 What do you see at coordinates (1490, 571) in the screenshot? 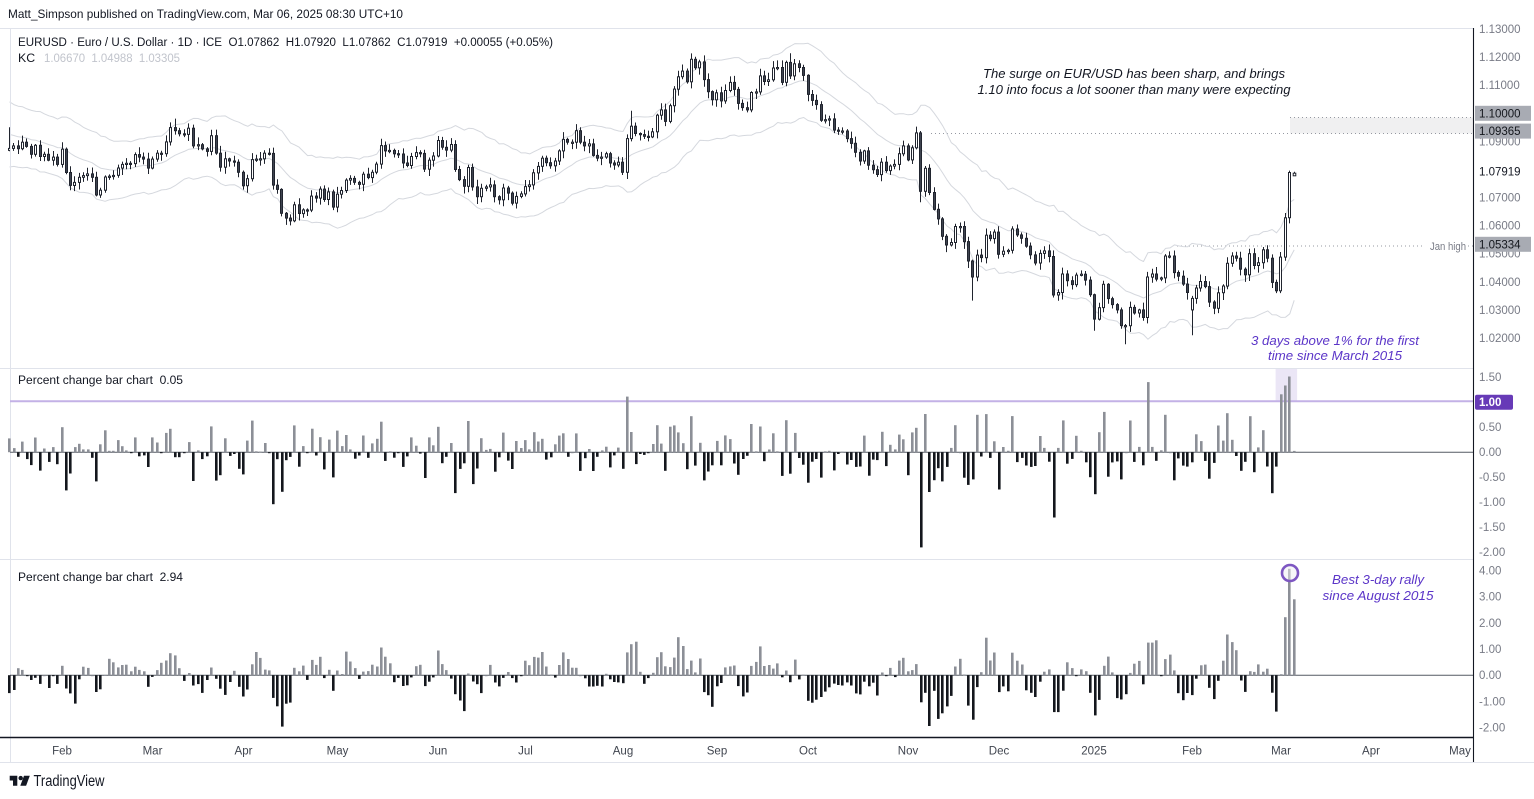
I see `svg-text: 4.00` at bounding box center [1490, 571].